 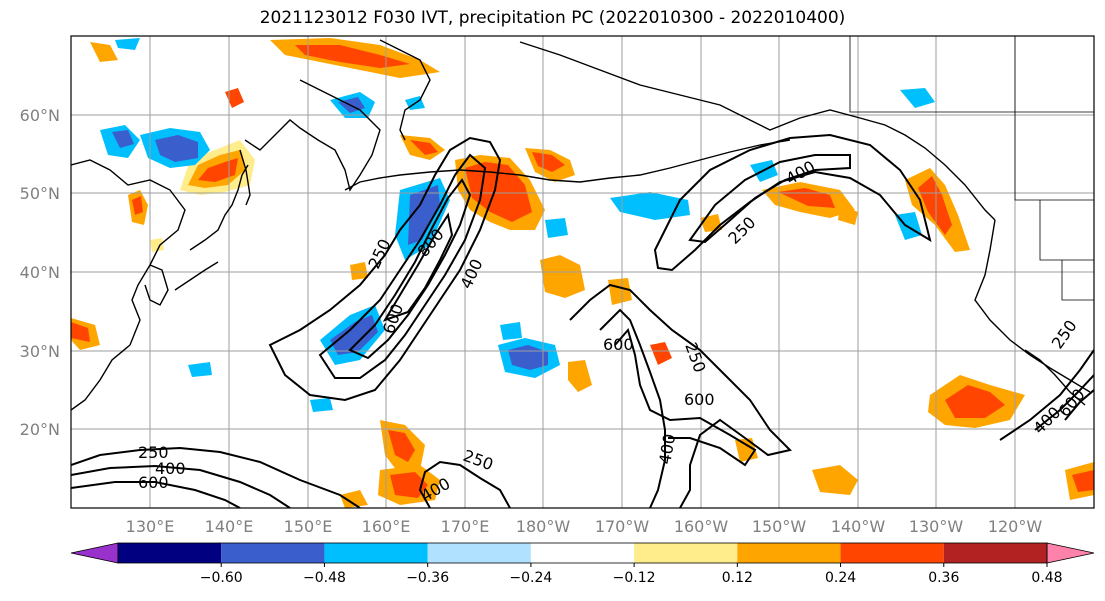 I want to click on lon-label: 170°W, so click(x=622, y=526).